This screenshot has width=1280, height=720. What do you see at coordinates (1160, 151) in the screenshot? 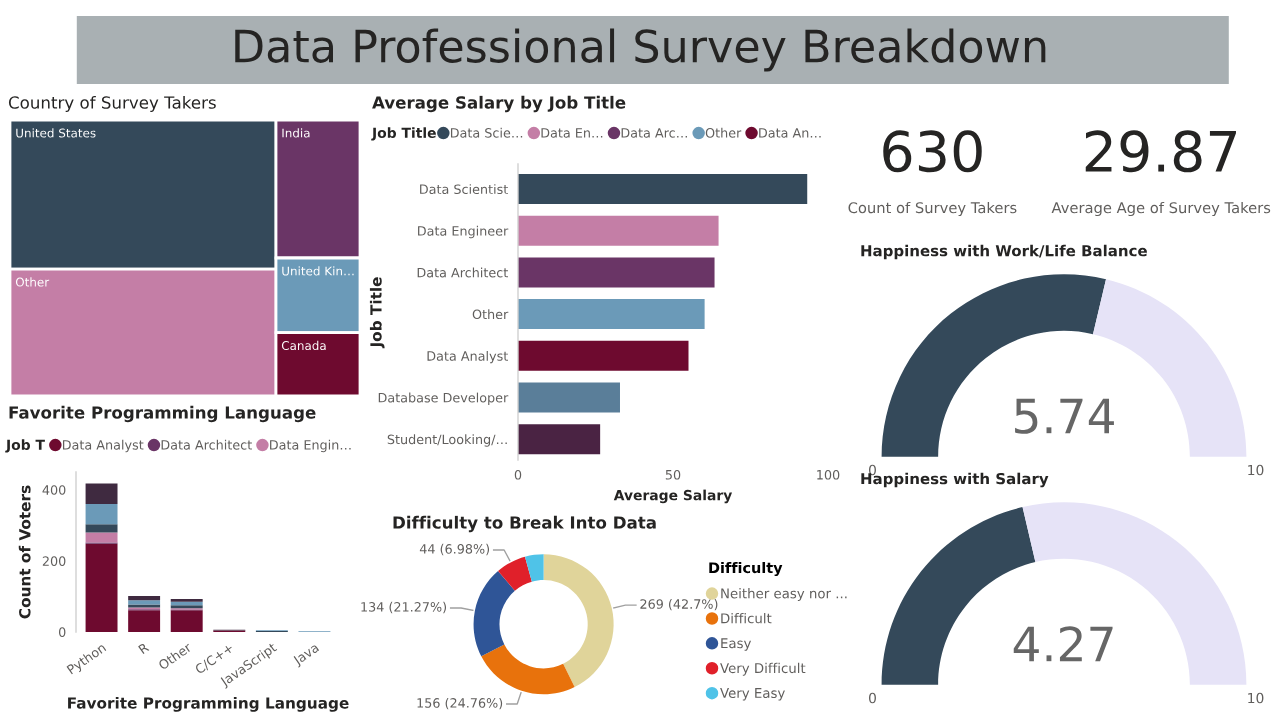
I see `text: 29.87` at bounding box center [1160, 151].